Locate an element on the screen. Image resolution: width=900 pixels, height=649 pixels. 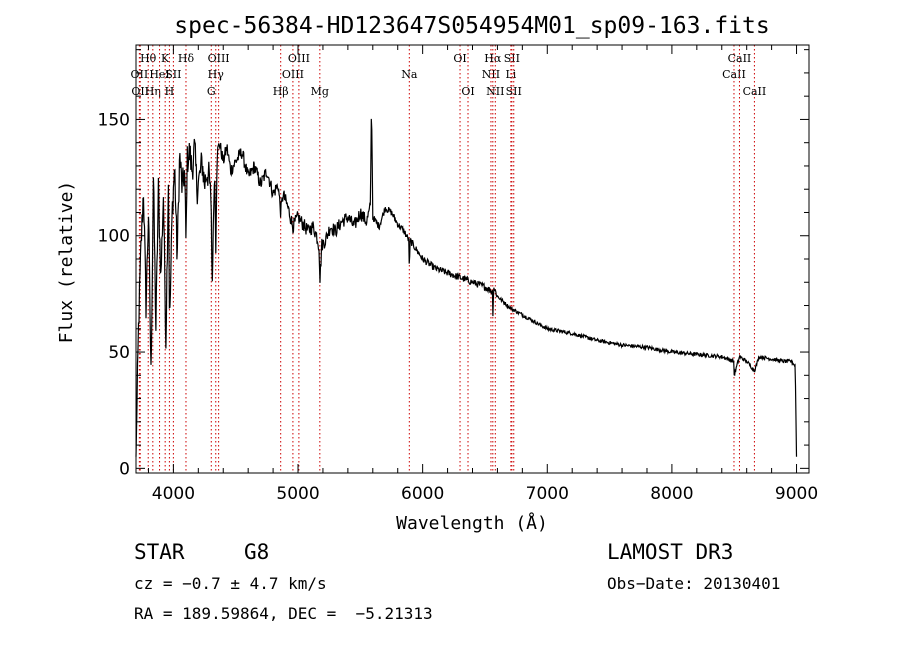
object-subclass: G8 is located at coordinates (257, 552).